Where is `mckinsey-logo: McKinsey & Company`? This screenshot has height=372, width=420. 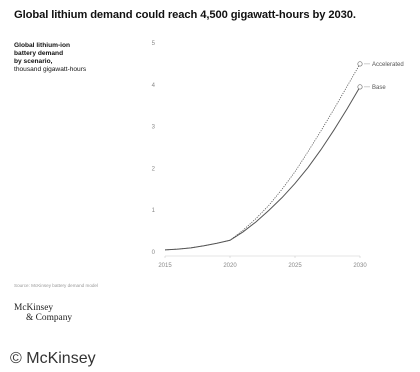
mckinsey-logo: McKinsey & Company is located at coordinates (43, 313).